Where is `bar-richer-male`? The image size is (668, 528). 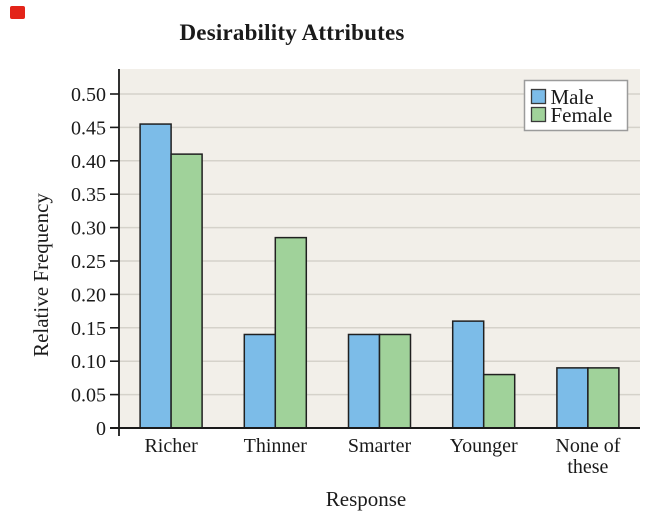
bar-richer-male is located at coordinates (155, 276).